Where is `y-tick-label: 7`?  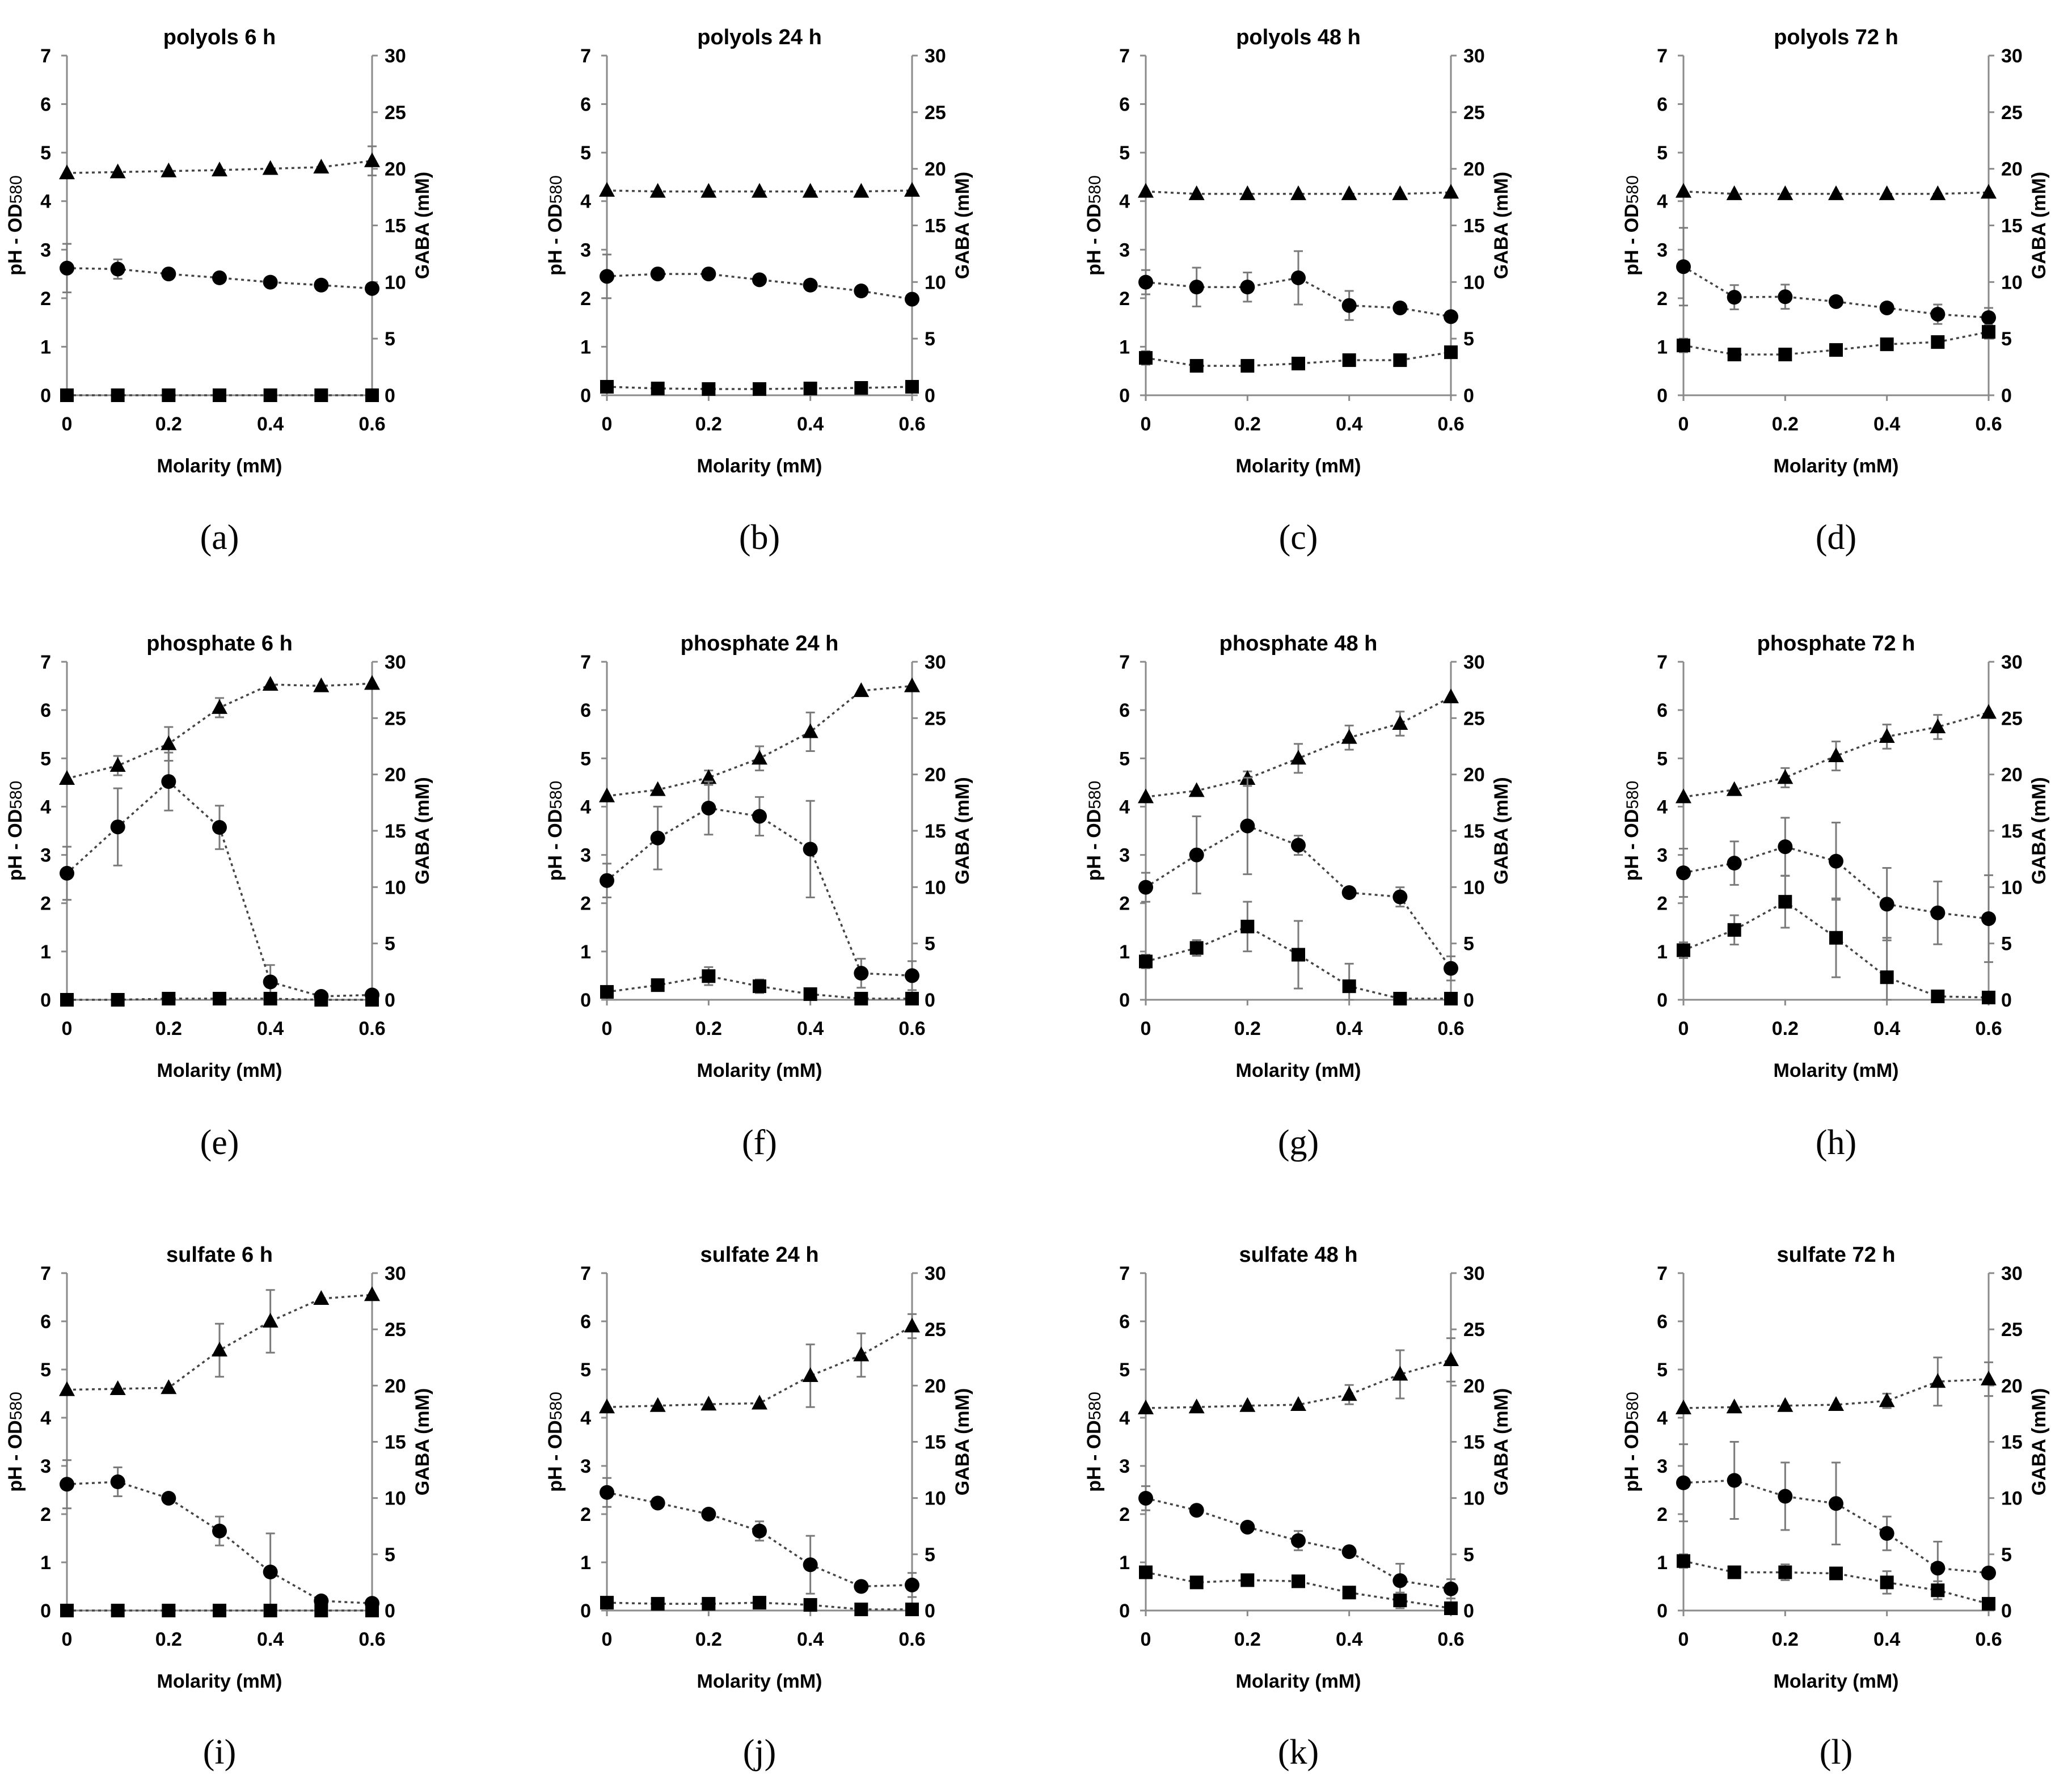 y-tick-label: 7 is located at coordinates (1124, 1273).